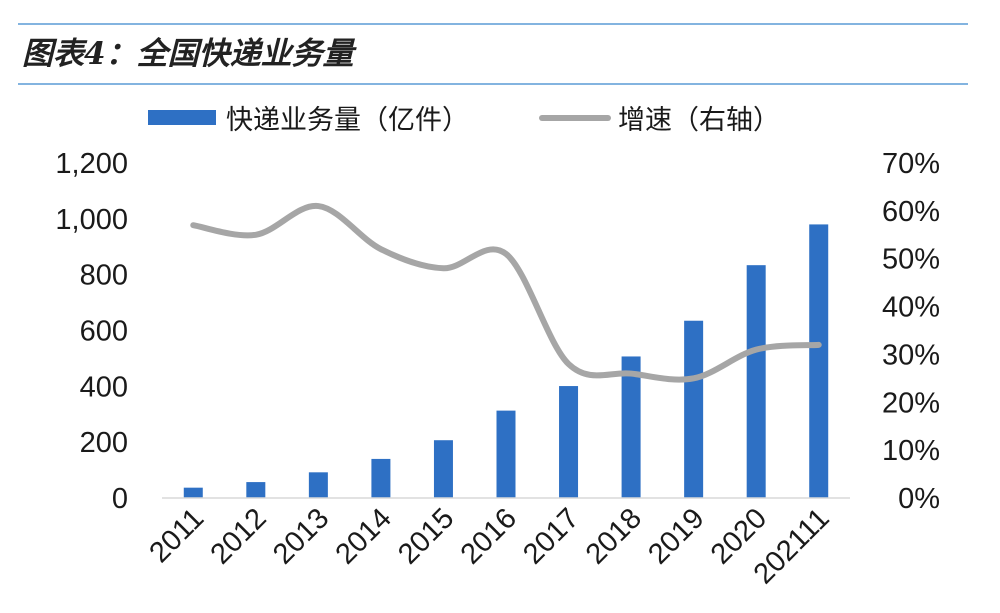  I want to click on left-axis-ticks: 1,200 1,000 800 600 400 200 0, so click(91, 331).